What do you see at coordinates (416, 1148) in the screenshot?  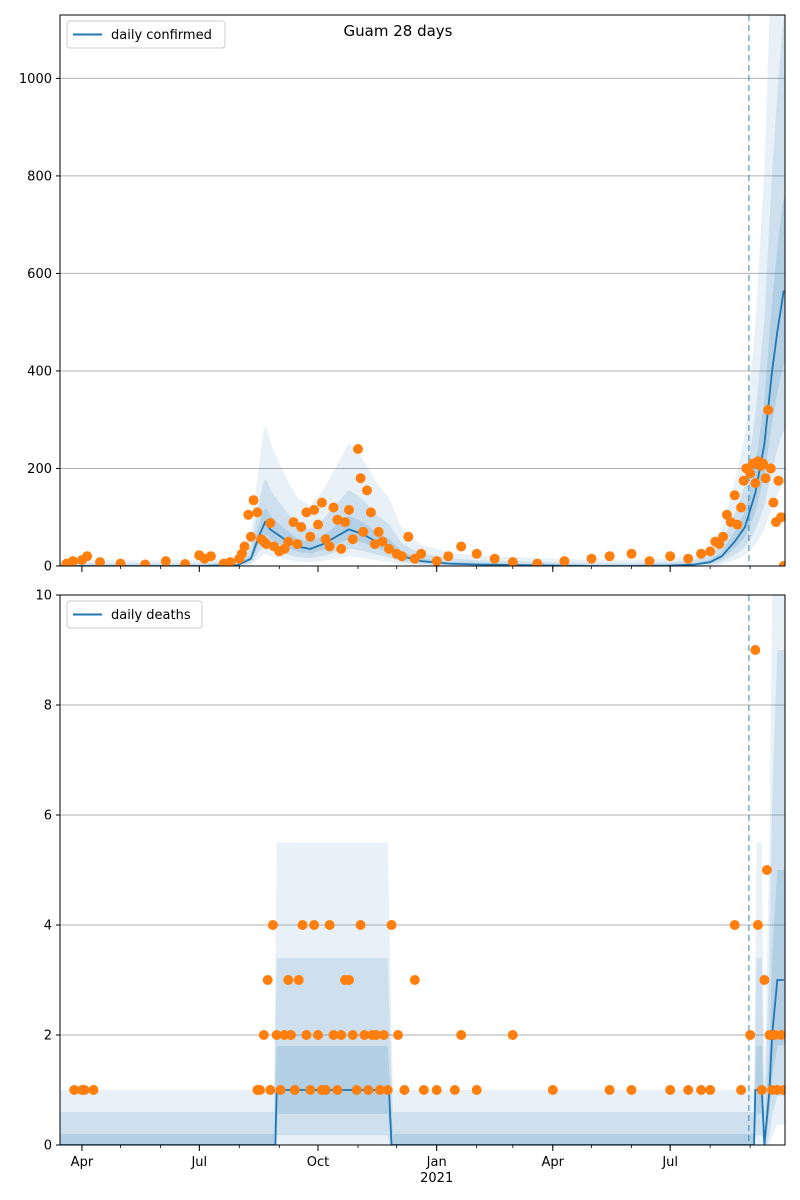 I see `deaths-x-ticks` at bounding box center [416, 1148].